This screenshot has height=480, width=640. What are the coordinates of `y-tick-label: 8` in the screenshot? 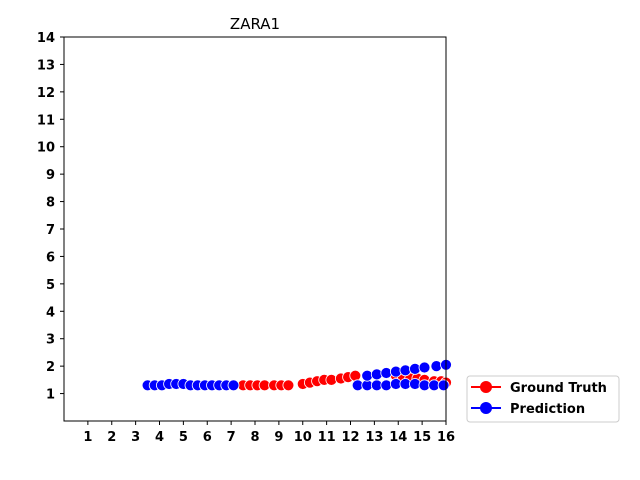 It's located at (50, 203).